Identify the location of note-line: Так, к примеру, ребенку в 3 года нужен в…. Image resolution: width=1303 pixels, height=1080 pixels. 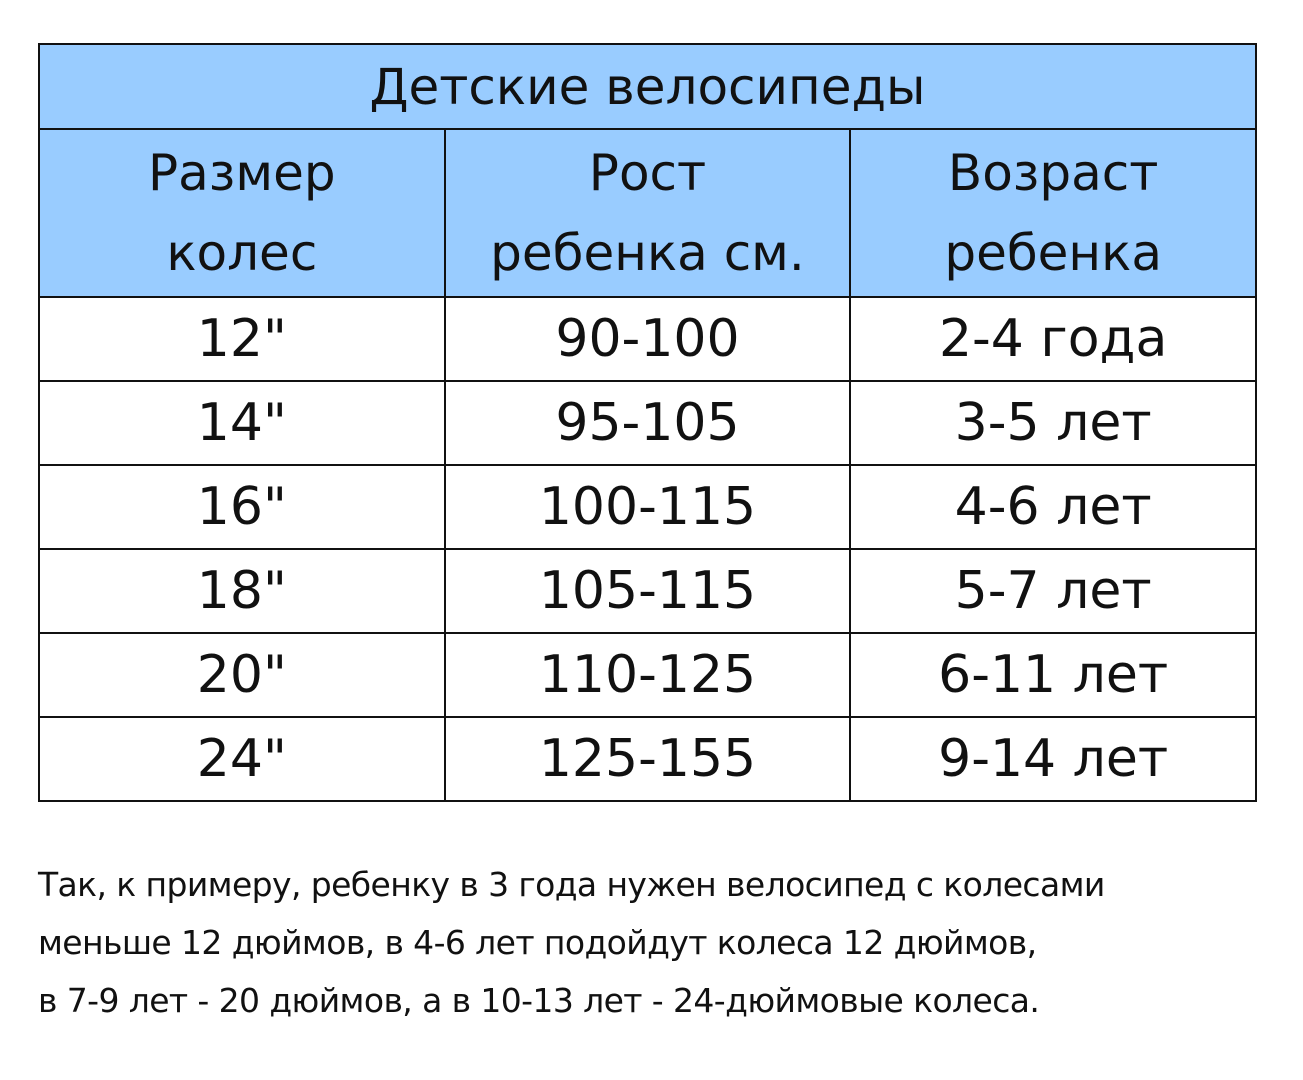
(571, 884).